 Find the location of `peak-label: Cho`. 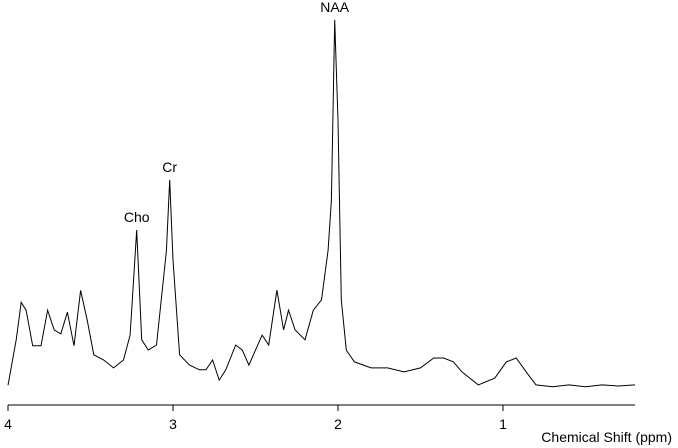

peak-label: Cho is located at coordinates (137, 217).